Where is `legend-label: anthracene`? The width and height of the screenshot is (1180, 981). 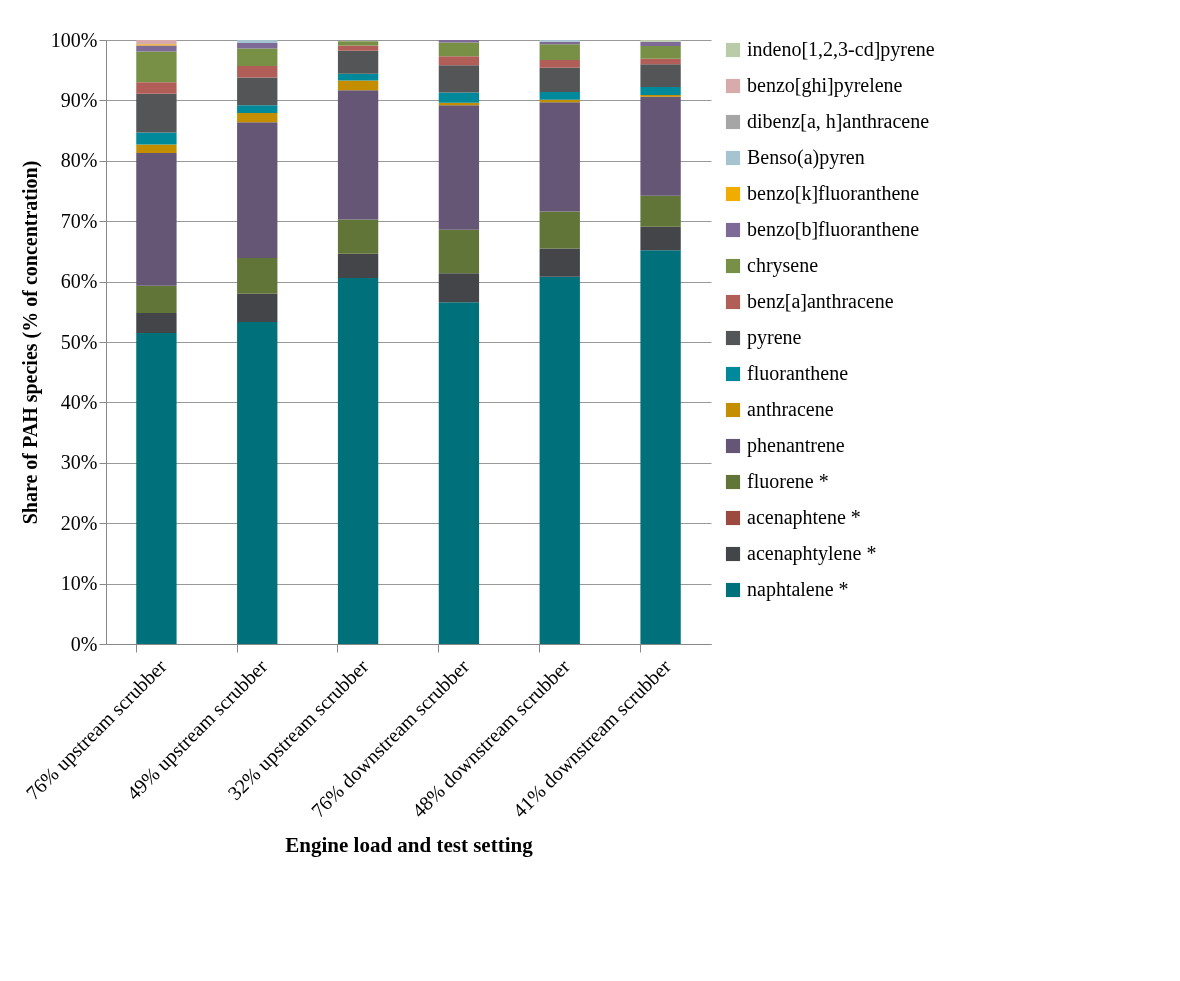
legend-label: anthracene is located at coordinates (790, 409).